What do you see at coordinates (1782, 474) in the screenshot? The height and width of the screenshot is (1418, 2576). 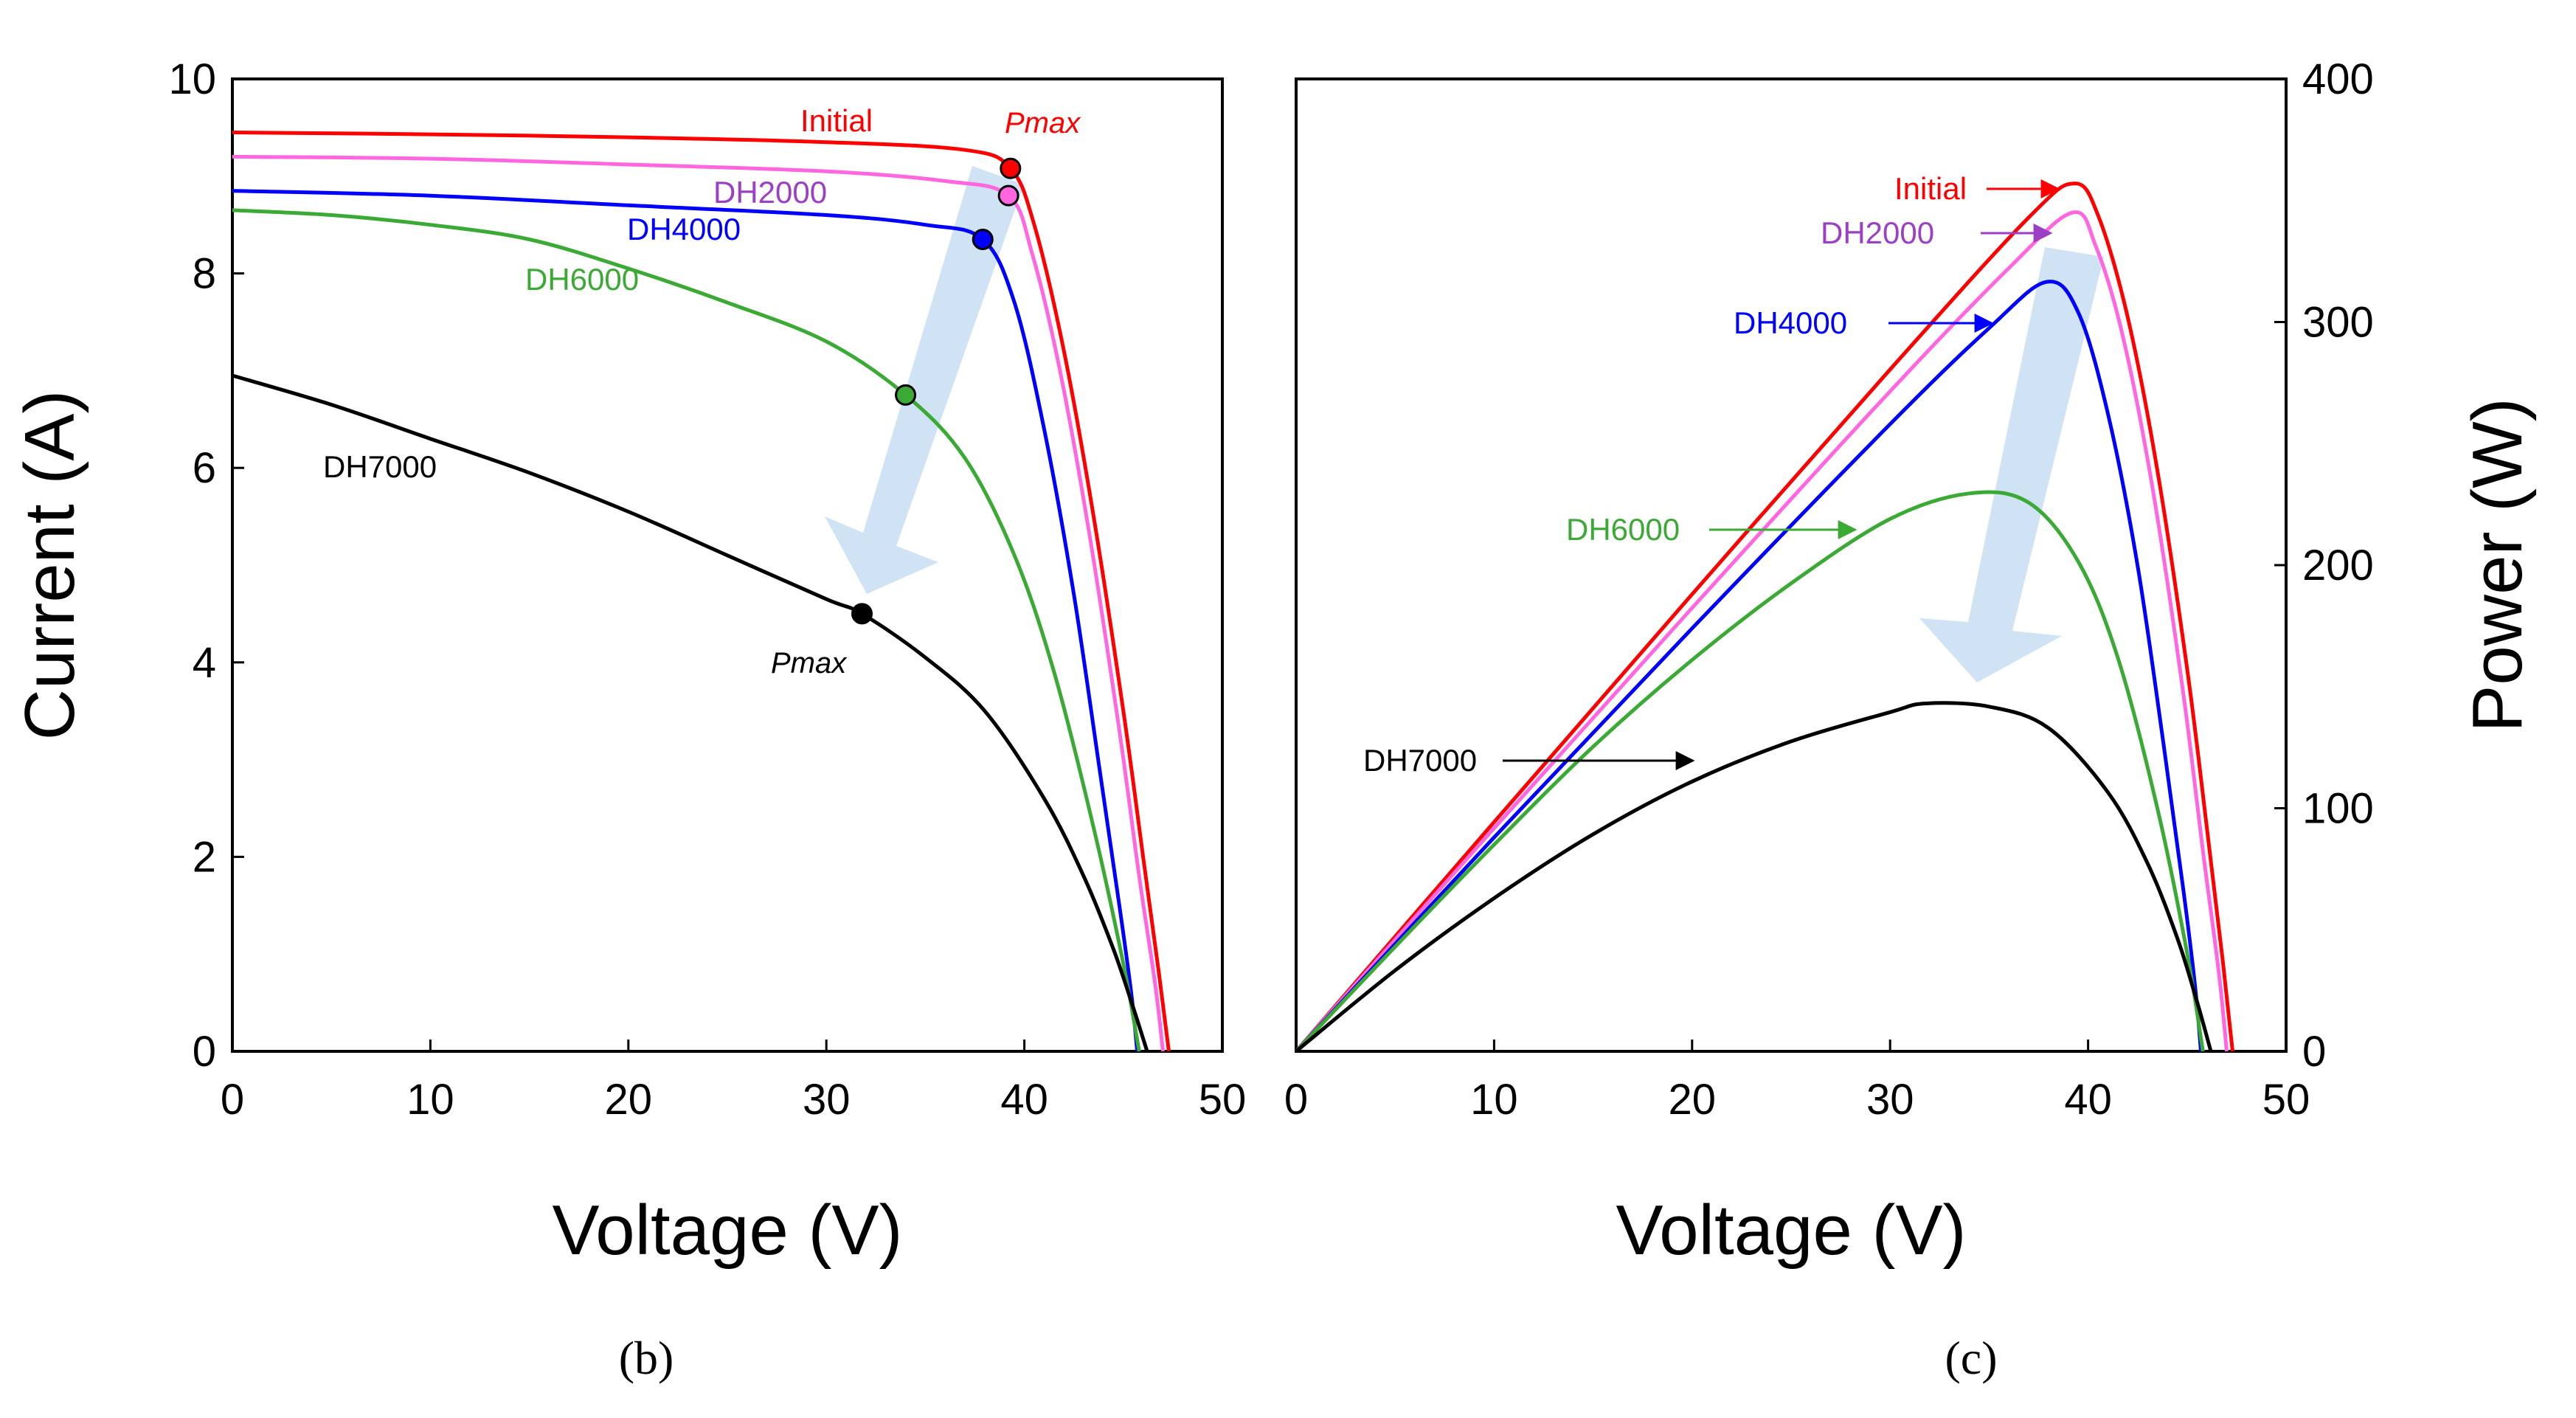 I see `label-leader-arrows` at bounding box center [1782, 474].